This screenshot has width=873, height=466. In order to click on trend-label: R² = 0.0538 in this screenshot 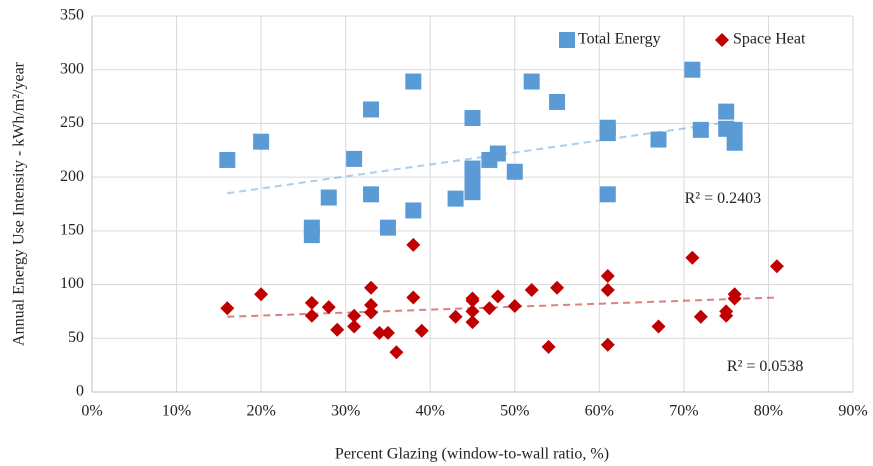, I will do `click(765, 366)`.